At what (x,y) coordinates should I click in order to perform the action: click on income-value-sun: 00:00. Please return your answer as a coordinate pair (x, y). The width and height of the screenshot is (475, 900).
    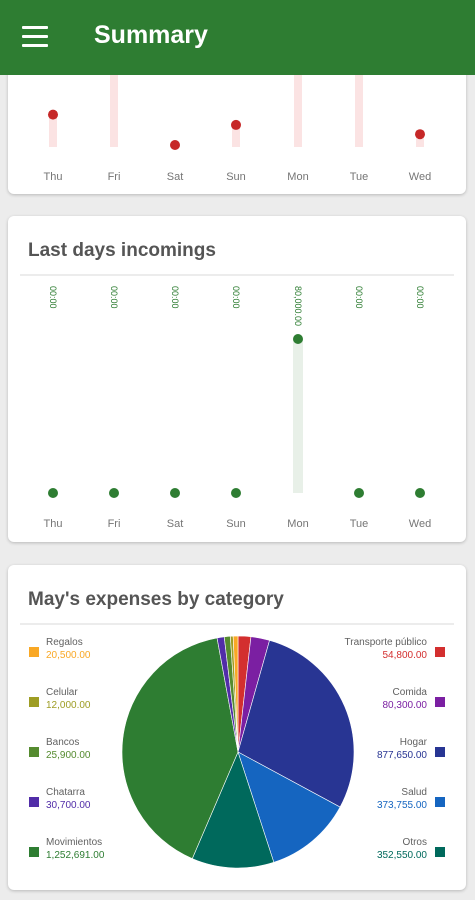
    Looking at the image, I should click on (236, 297).